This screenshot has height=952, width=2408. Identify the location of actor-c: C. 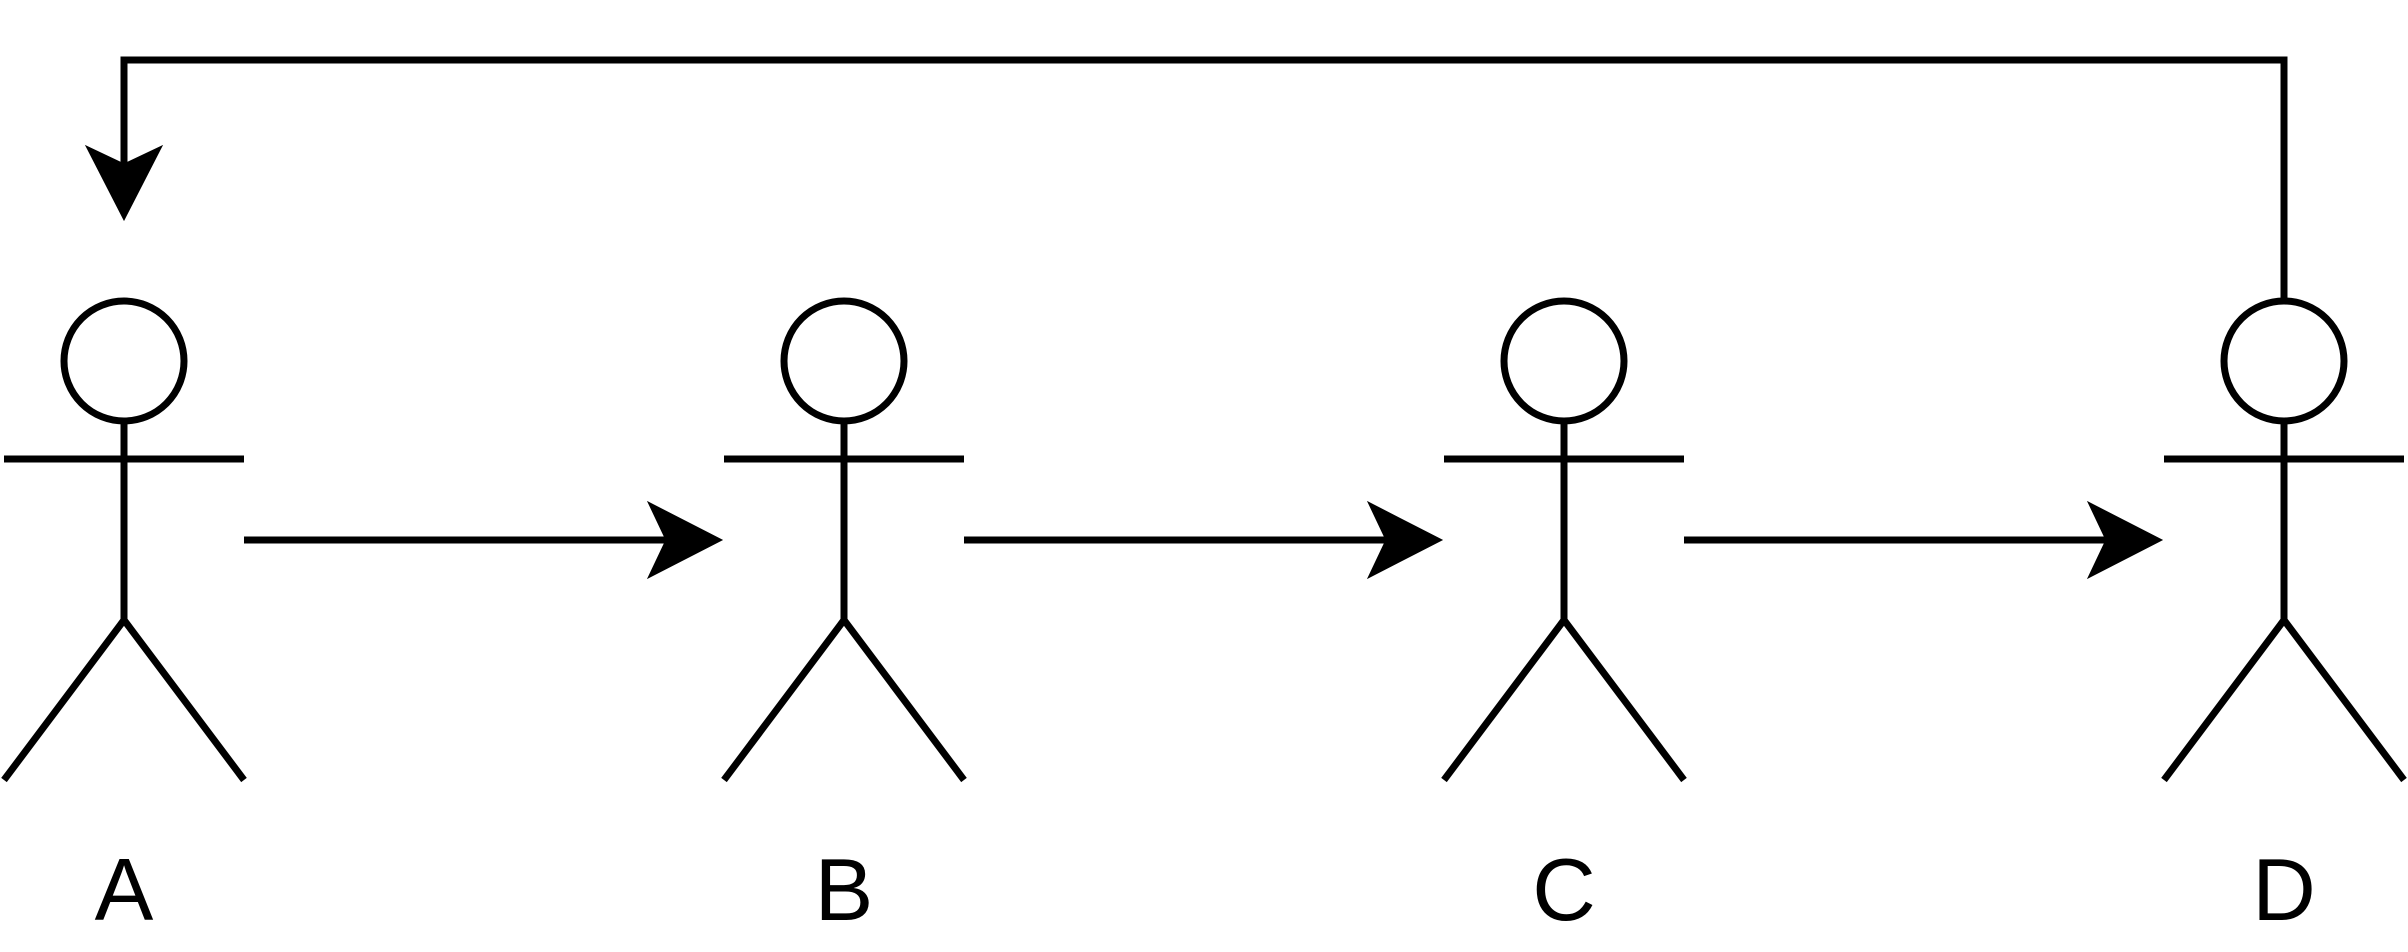
(1564, 618).